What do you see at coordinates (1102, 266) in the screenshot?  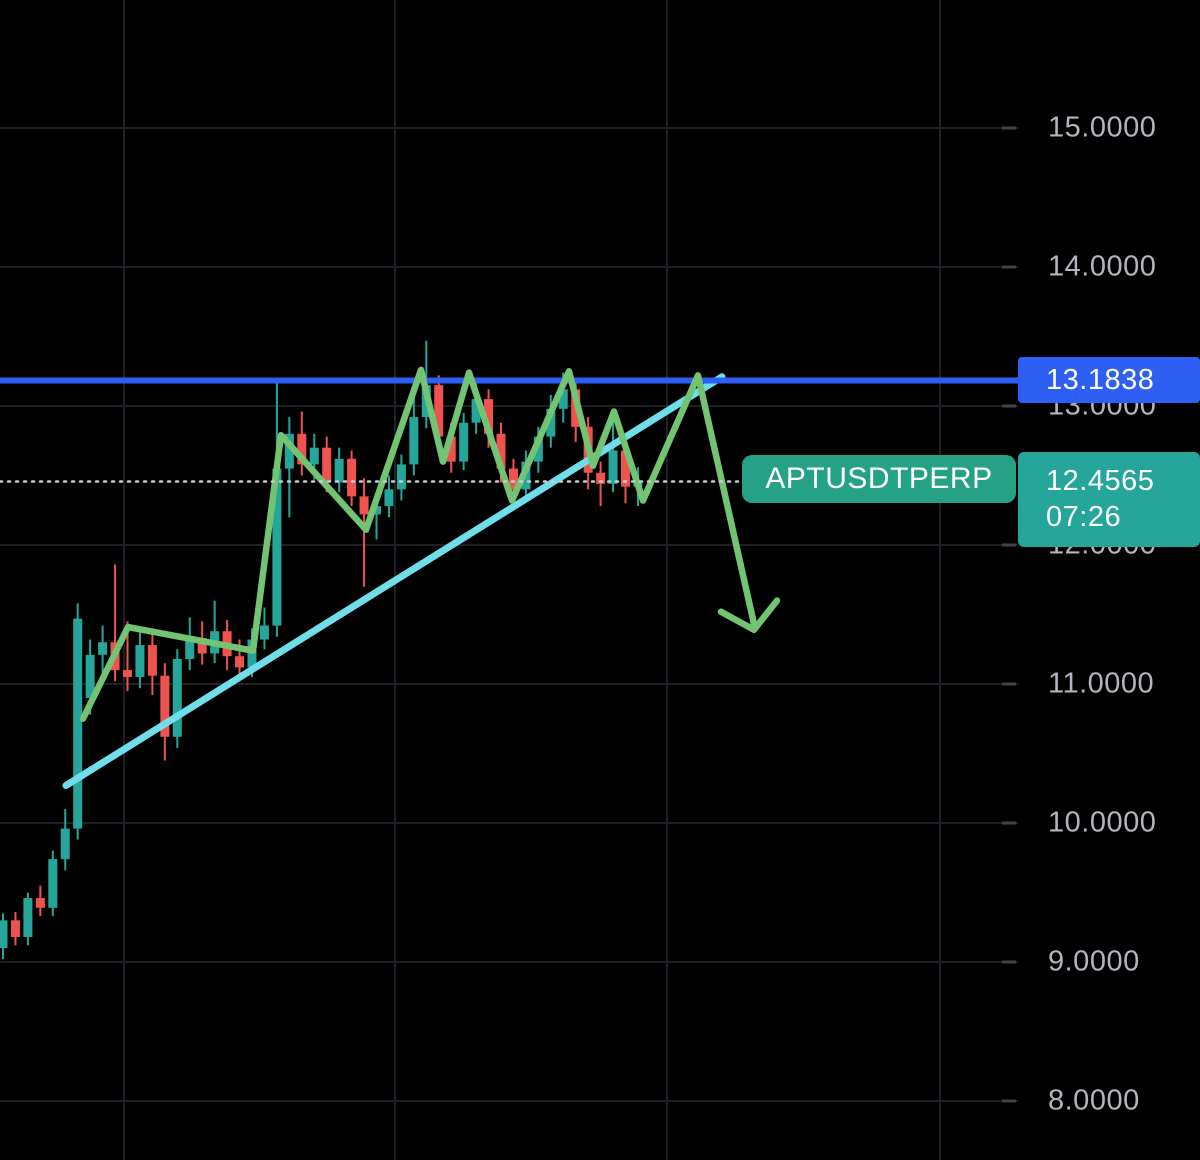 I see `price-axis-label: 14.0000` at bounding box center [1102, 266].